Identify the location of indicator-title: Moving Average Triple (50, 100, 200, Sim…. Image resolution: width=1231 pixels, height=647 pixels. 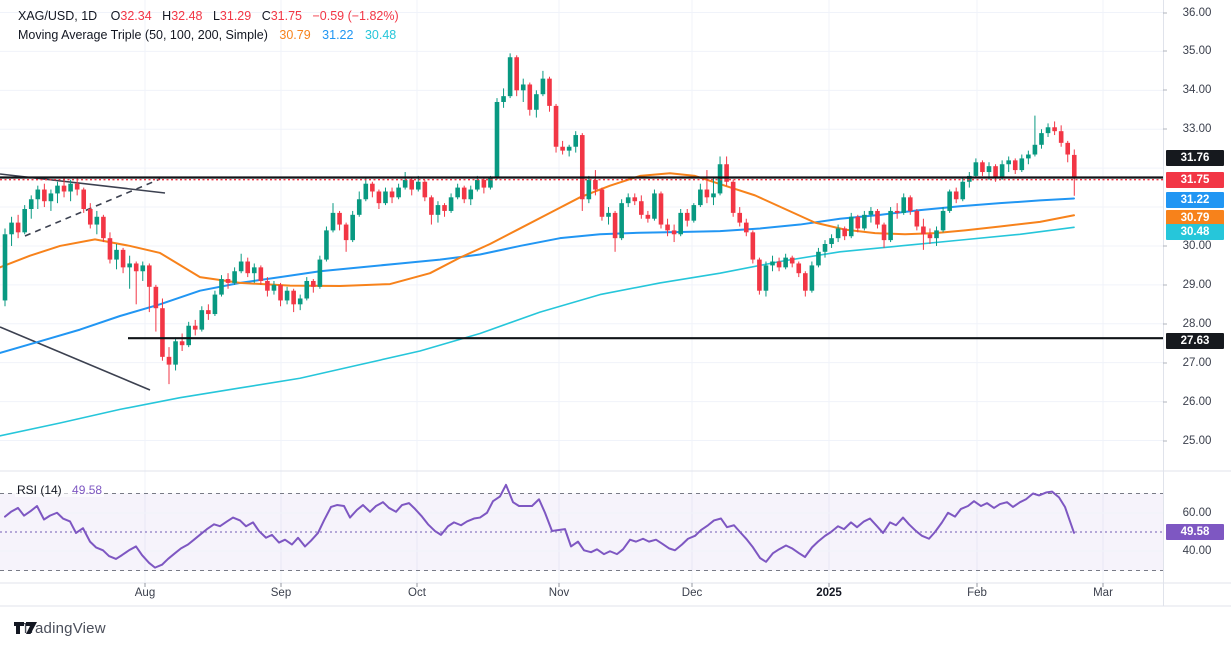
(143, 35).